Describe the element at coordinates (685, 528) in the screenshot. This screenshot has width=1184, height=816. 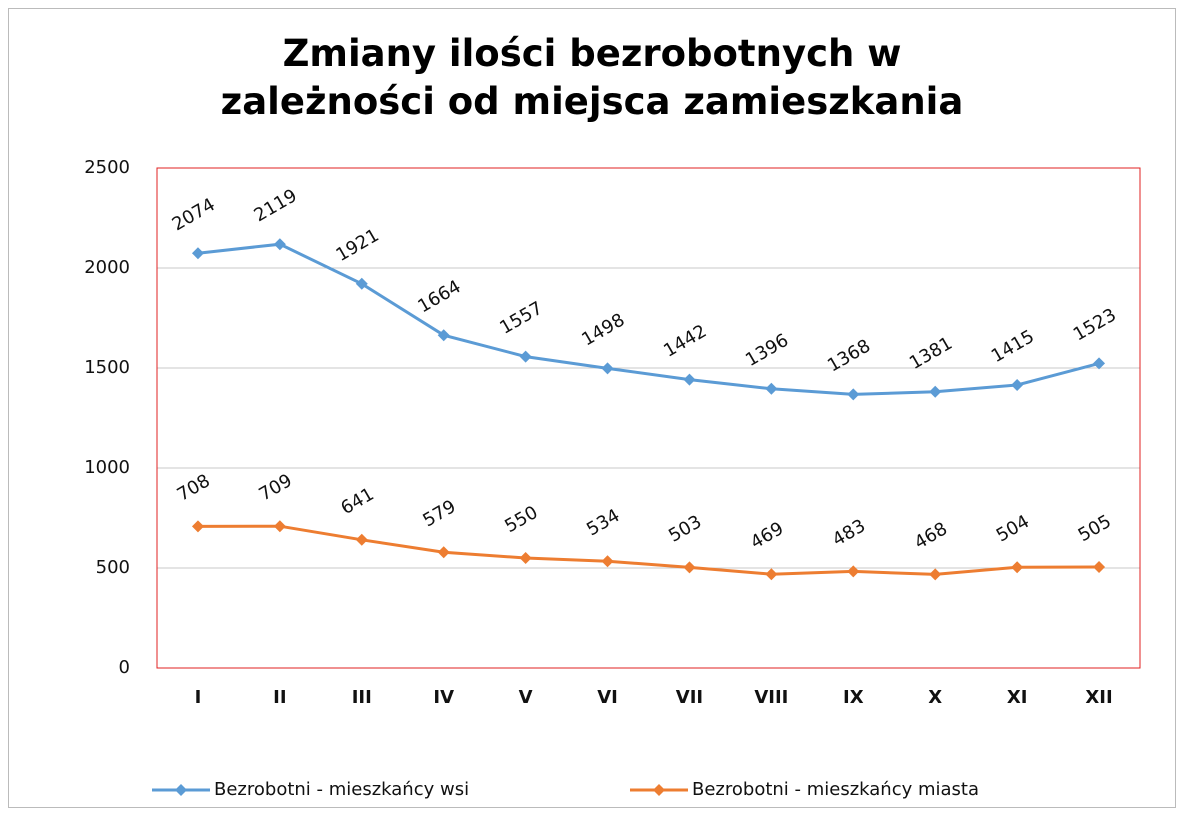
I see `data-label: 503` at that location.